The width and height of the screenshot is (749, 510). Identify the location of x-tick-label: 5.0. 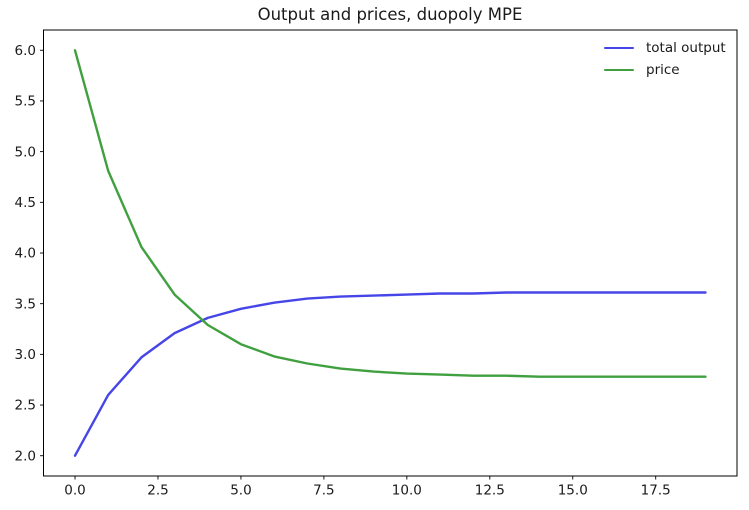
(240, 491).